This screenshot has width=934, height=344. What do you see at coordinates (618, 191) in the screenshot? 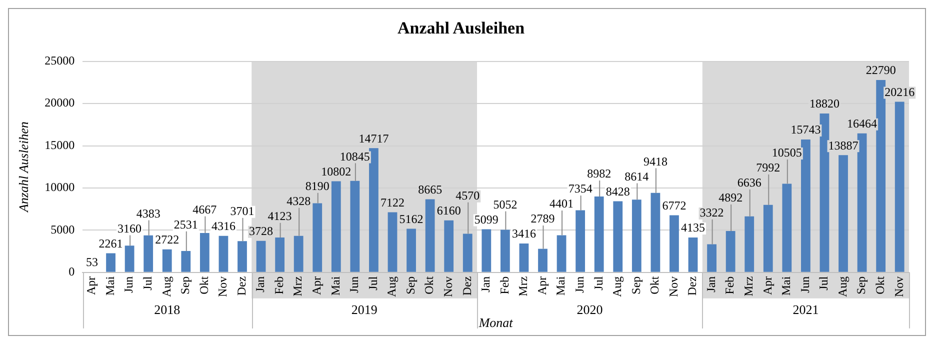
I see `data-label: 8428` at bounding box center [618, 191].